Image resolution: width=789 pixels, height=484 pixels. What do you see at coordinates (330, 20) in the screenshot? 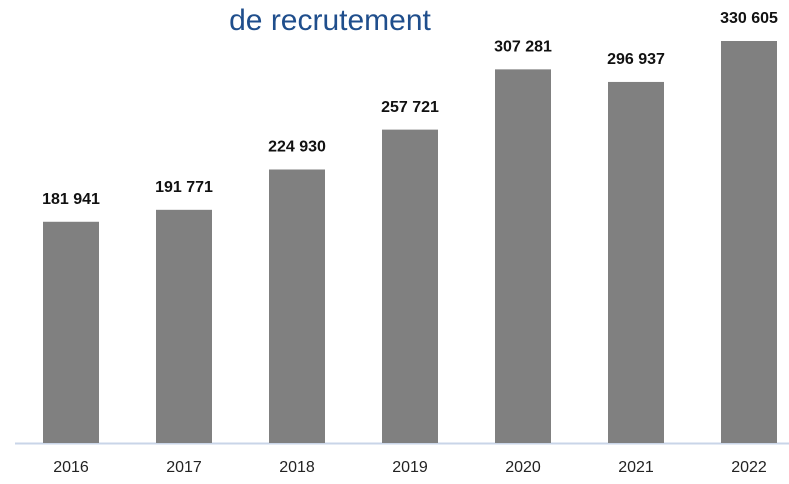
I see `chart-title: de recrutement` at bounding box center [330, 20].